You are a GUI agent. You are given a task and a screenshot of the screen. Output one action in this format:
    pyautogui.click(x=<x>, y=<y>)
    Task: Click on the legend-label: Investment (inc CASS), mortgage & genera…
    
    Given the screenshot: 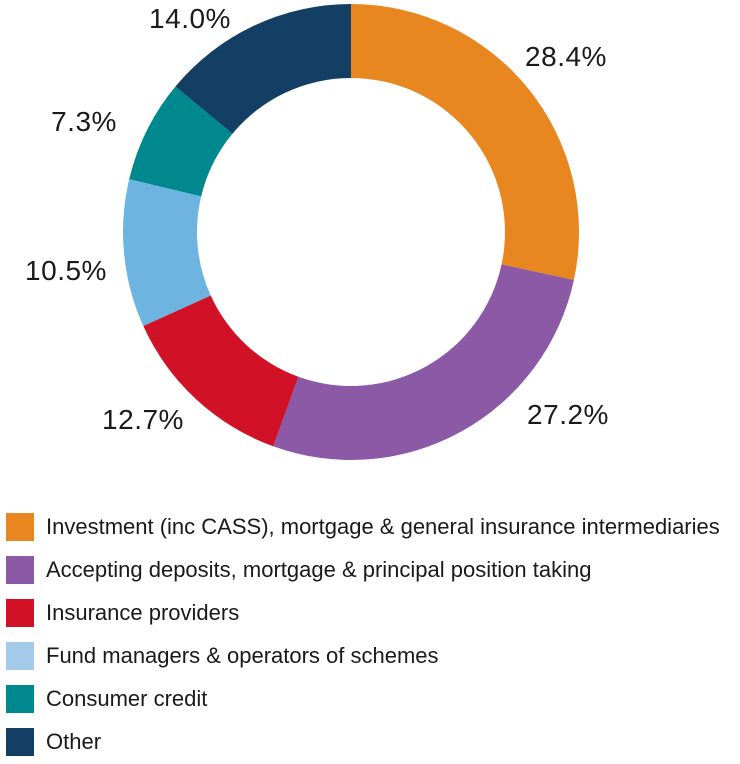 What is the action you would take?
    pyautogui.click(x=383, y=526)
    